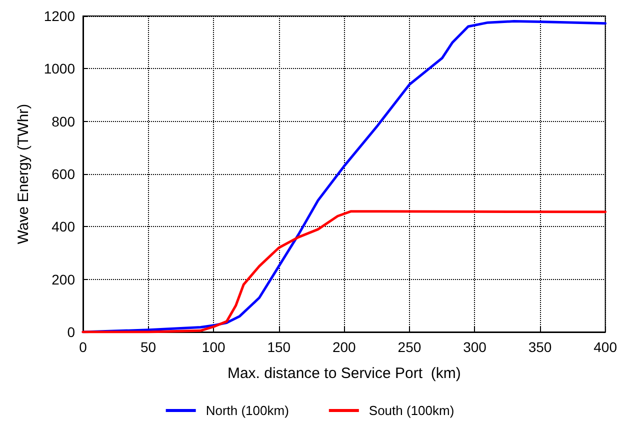 Image resolution: width=620 pixels, height=426 pixels. What do you see at coordinates (64, 279) in the screenshot?
I see `y-tick-label: 200` at bounding box center [64, 279].